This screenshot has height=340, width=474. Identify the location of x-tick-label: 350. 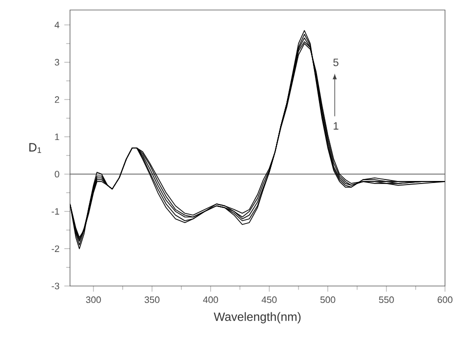
(152, 300).